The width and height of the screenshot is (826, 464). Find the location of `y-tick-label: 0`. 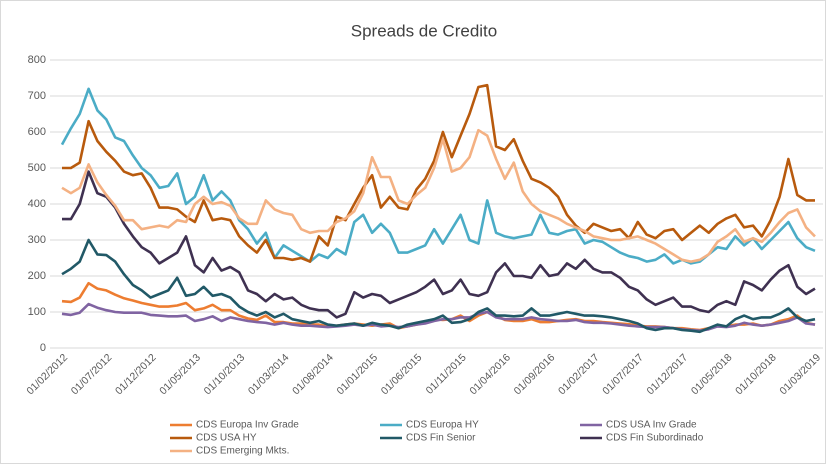

y-tick-label: 0 is located at coordinates (43, 348).